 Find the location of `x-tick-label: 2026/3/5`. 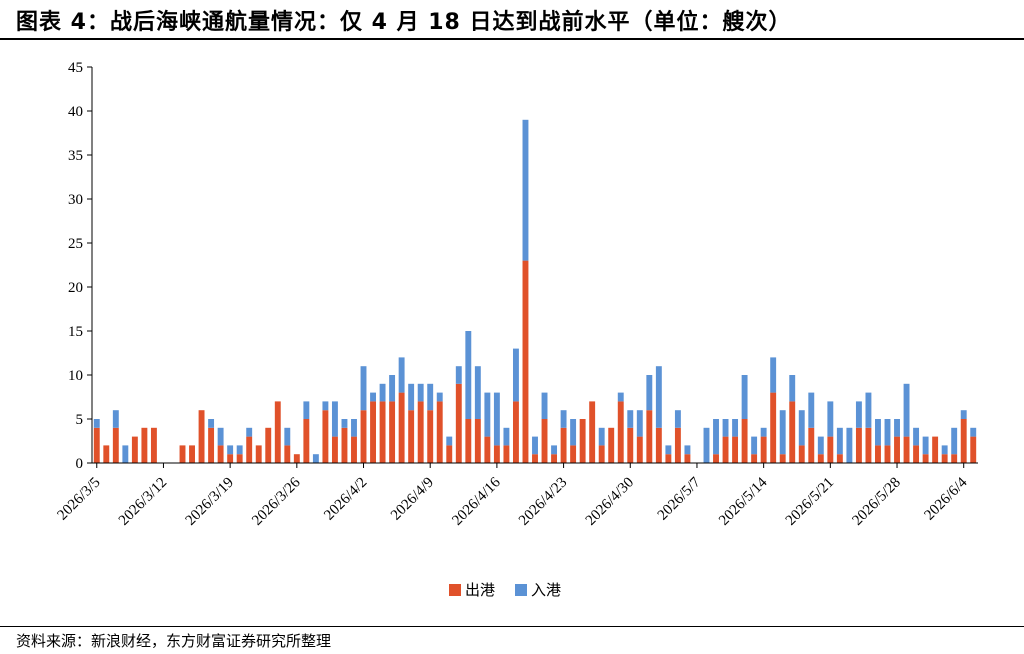

x-tick-label: 2026/3/5 is located at coordinates (79, 499).